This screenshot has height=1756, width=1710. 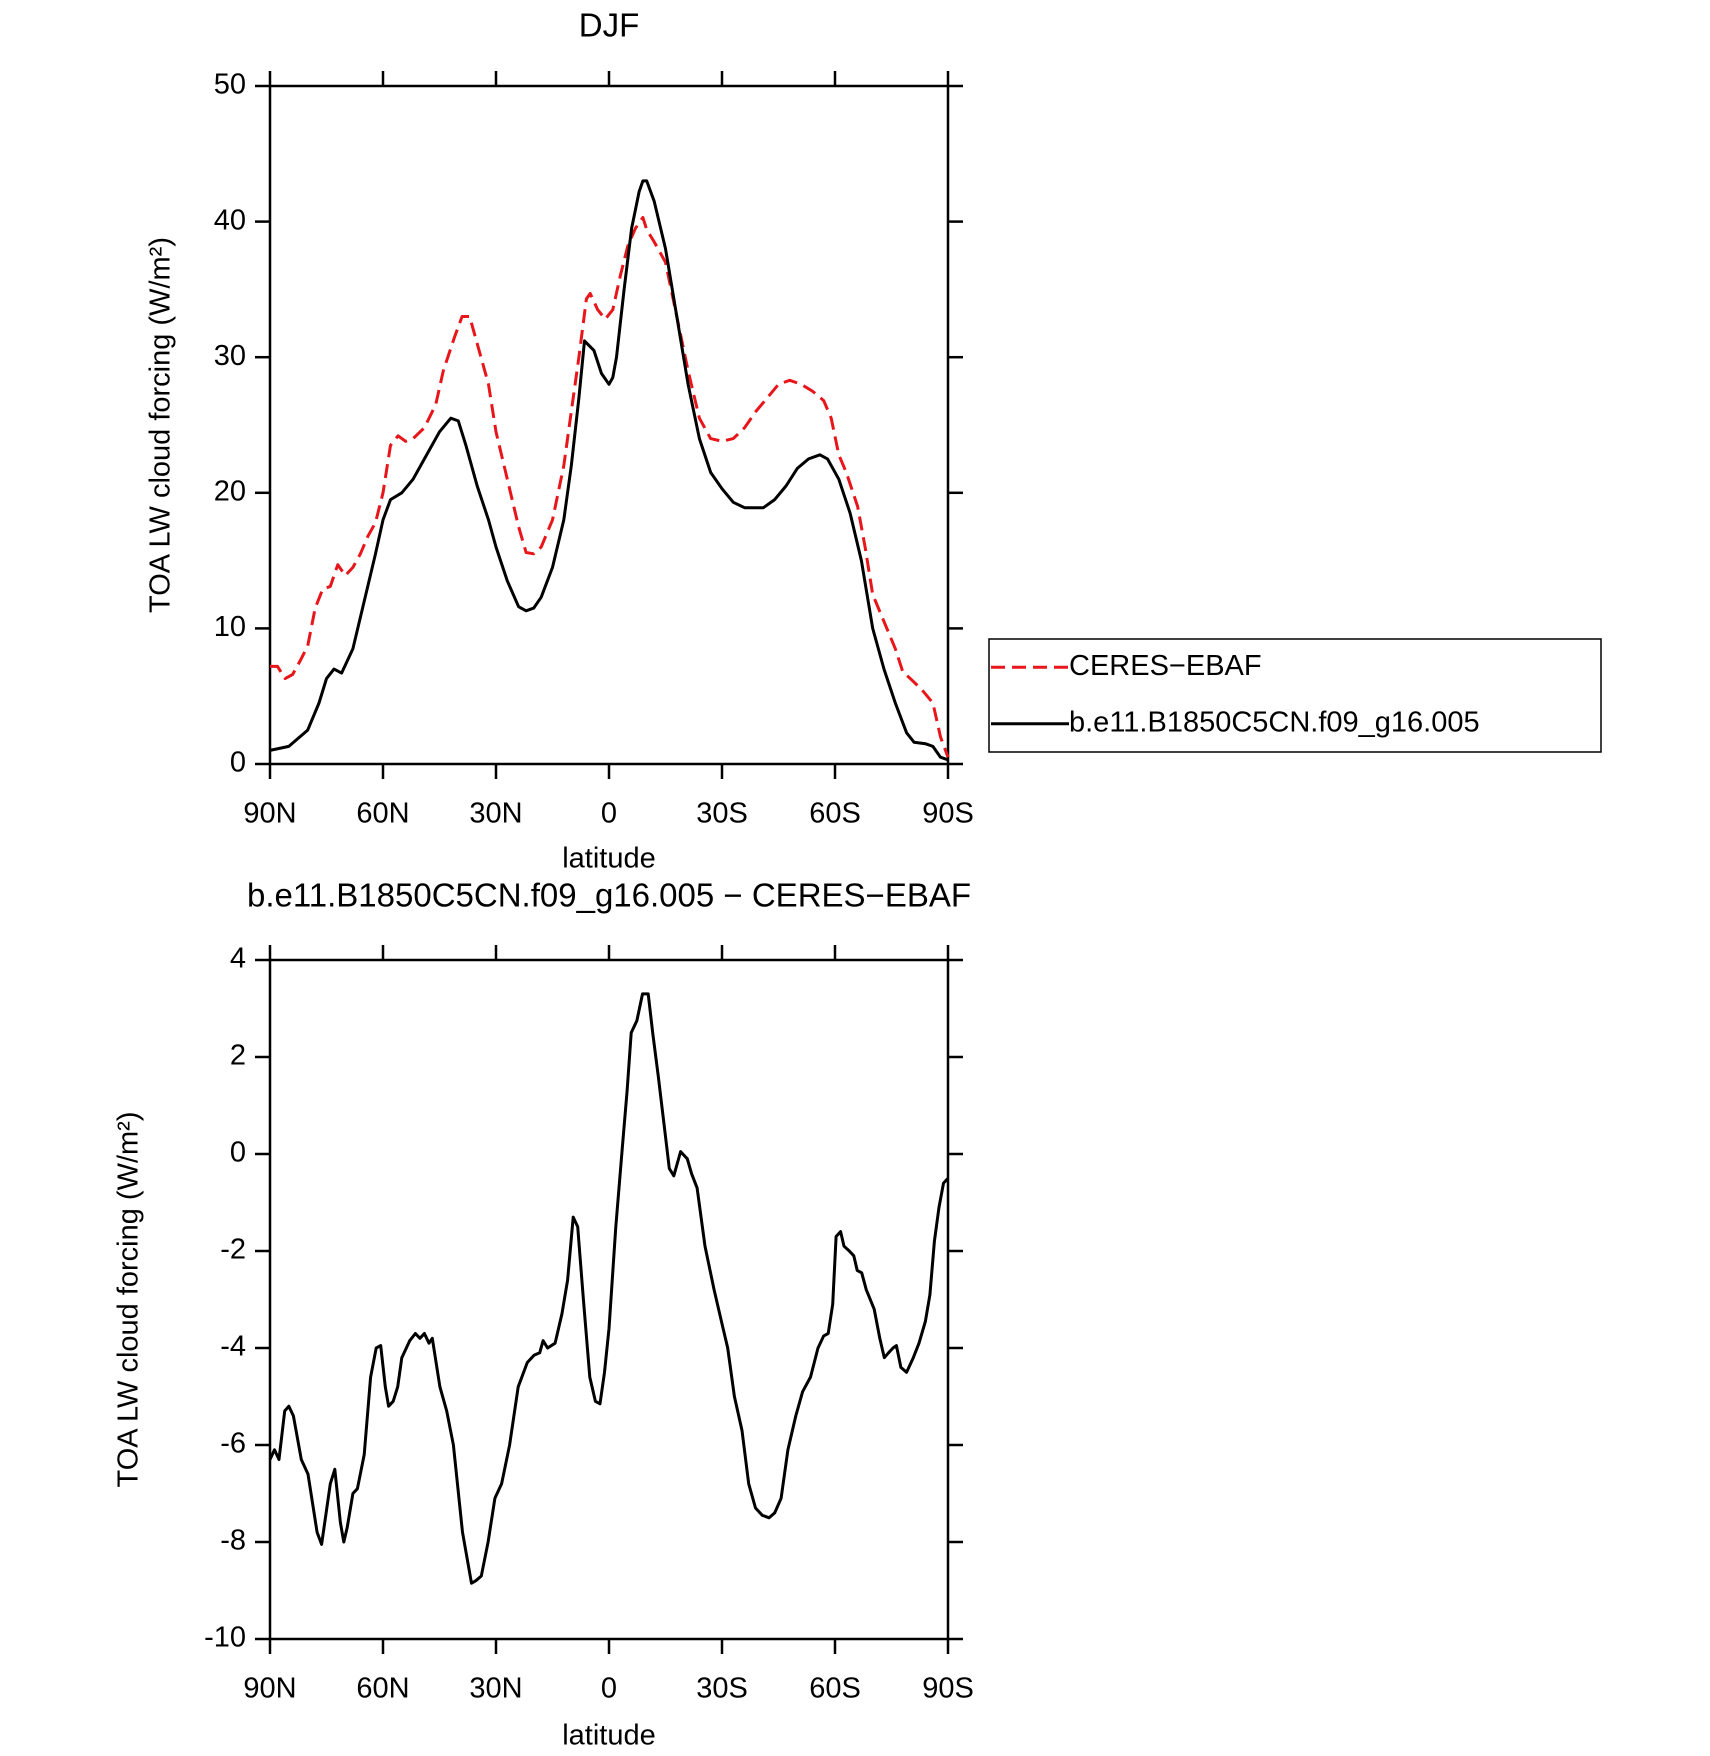 What do you see at coordinates (230, 627) in the screenshot?
I see `y-tick-label: 10` at bounding box center [230, 627].